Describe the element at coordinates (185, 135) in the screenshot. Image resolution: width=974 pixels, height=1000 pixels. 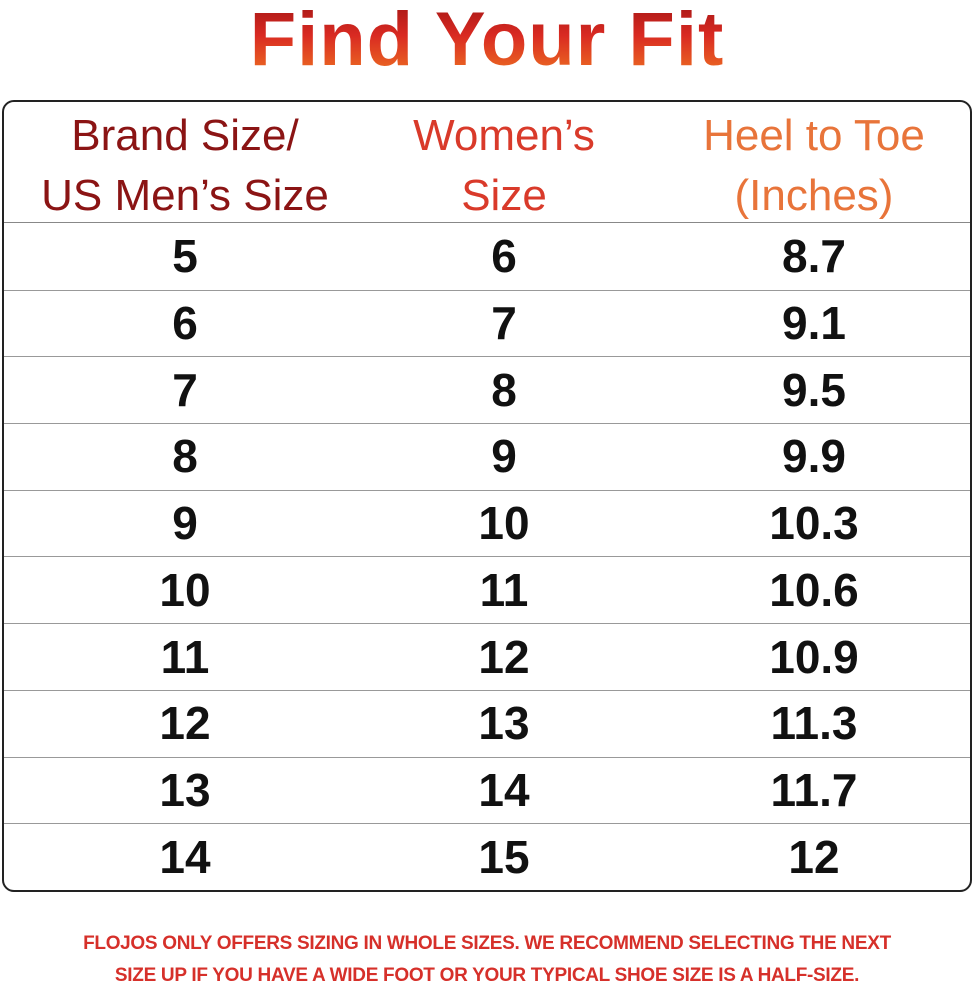
I see `header-line: Brand Size/` at that location.